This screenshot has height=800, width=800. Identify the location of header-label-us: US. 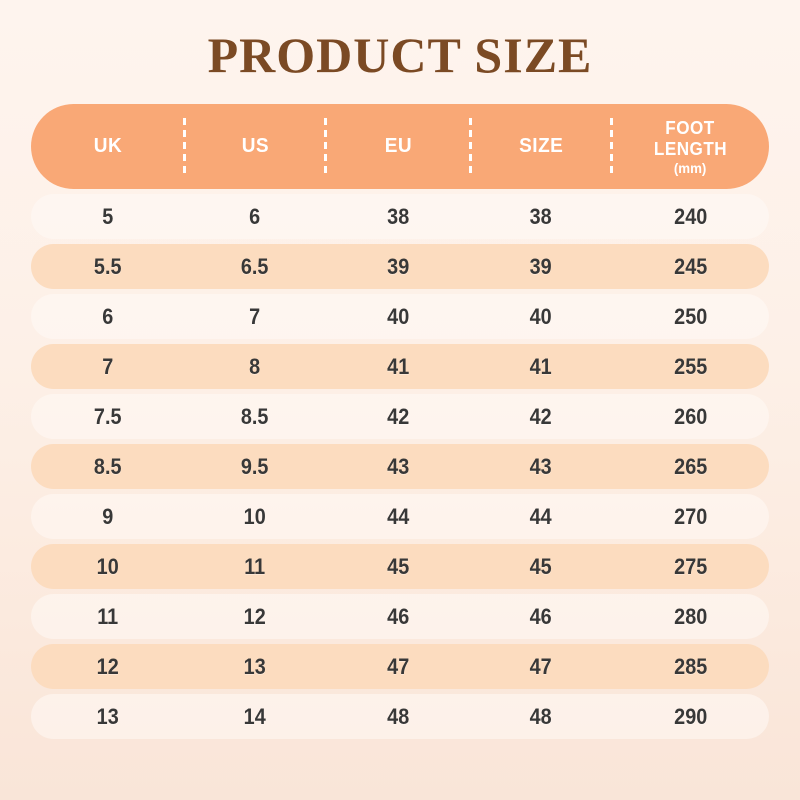
(255, 146).